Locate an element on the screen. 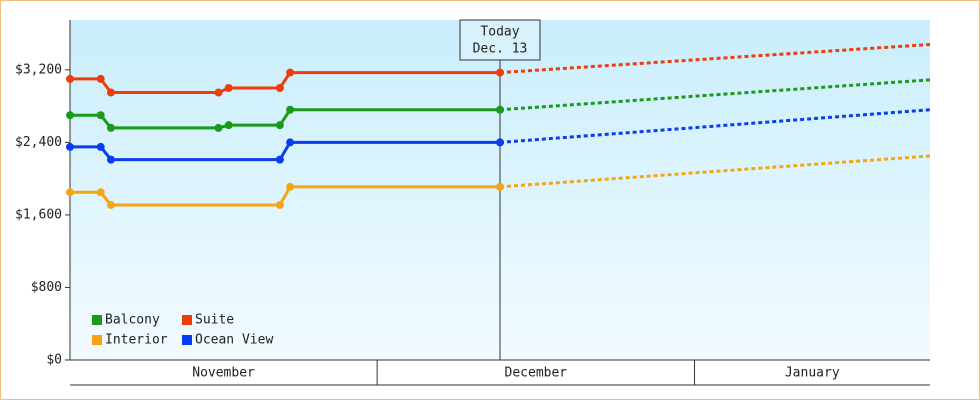 The image size is (980, 400). x-band-label: January is located at coordinates (812, 373).